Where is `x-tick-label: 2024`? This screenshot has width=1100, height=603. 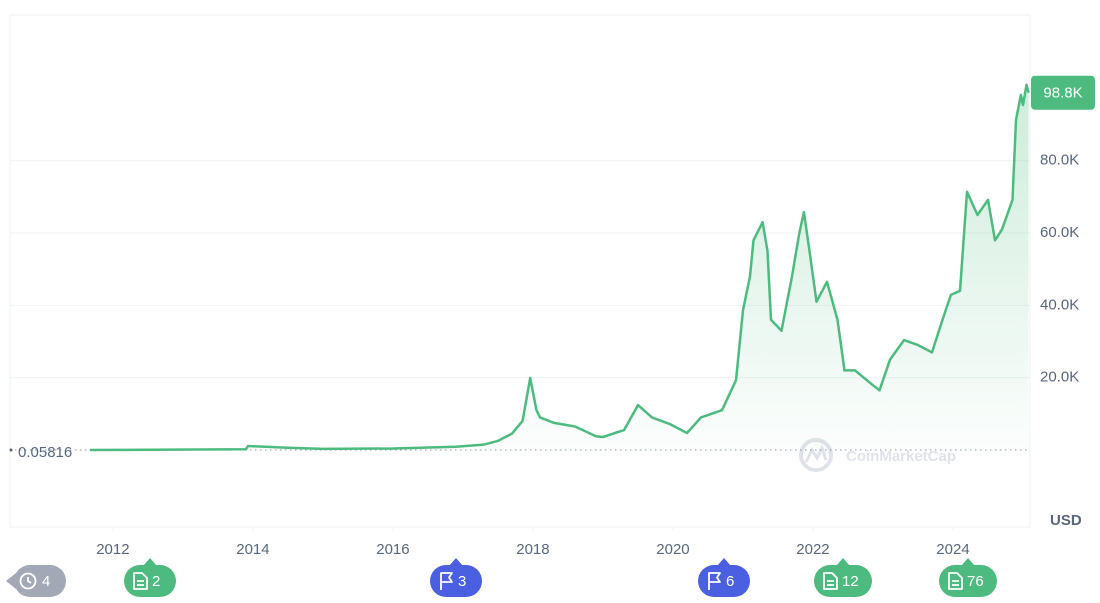 x-tick-label: 2024 is located at coordinates (952, 549).